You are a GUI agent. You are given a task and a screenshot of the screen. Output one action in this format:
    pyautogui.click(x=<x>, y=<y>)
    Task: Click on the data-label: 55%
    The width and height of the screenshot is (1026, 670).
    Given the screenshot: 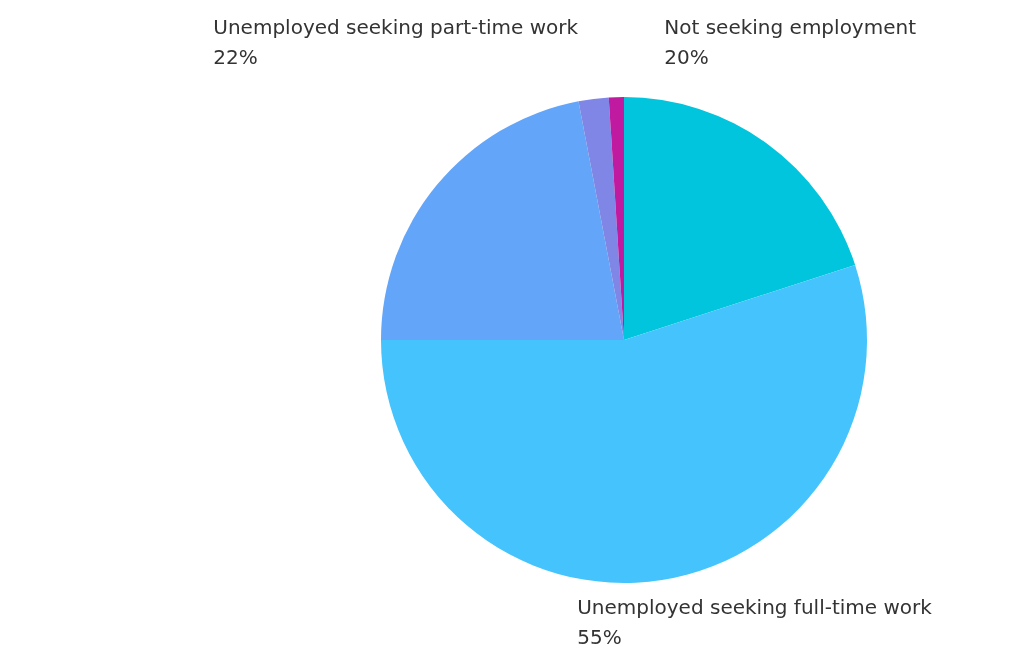 What is the action you would take?
    pyautogui.click(x=599, y=637)
    